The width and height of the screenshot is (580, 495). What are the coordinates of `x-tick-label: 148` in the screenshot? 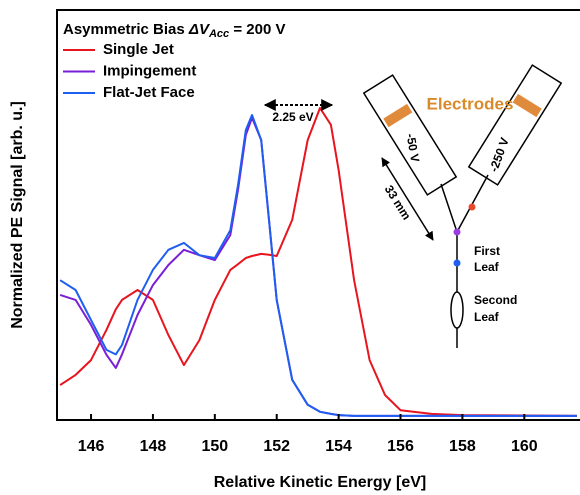 It's located at (153, 446).